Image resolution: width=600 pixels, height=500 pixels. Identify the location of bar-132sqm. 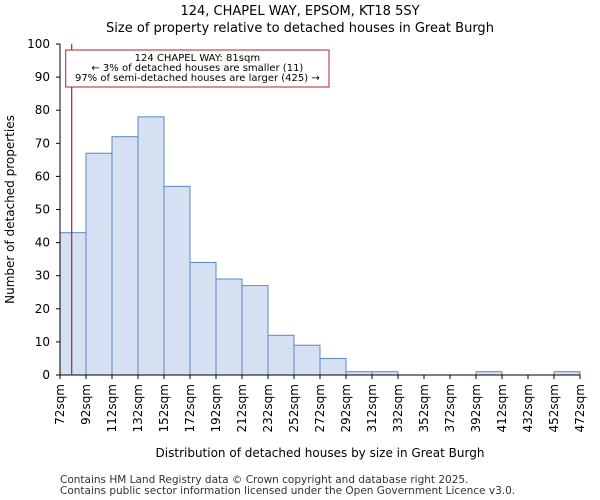
(151, 246).